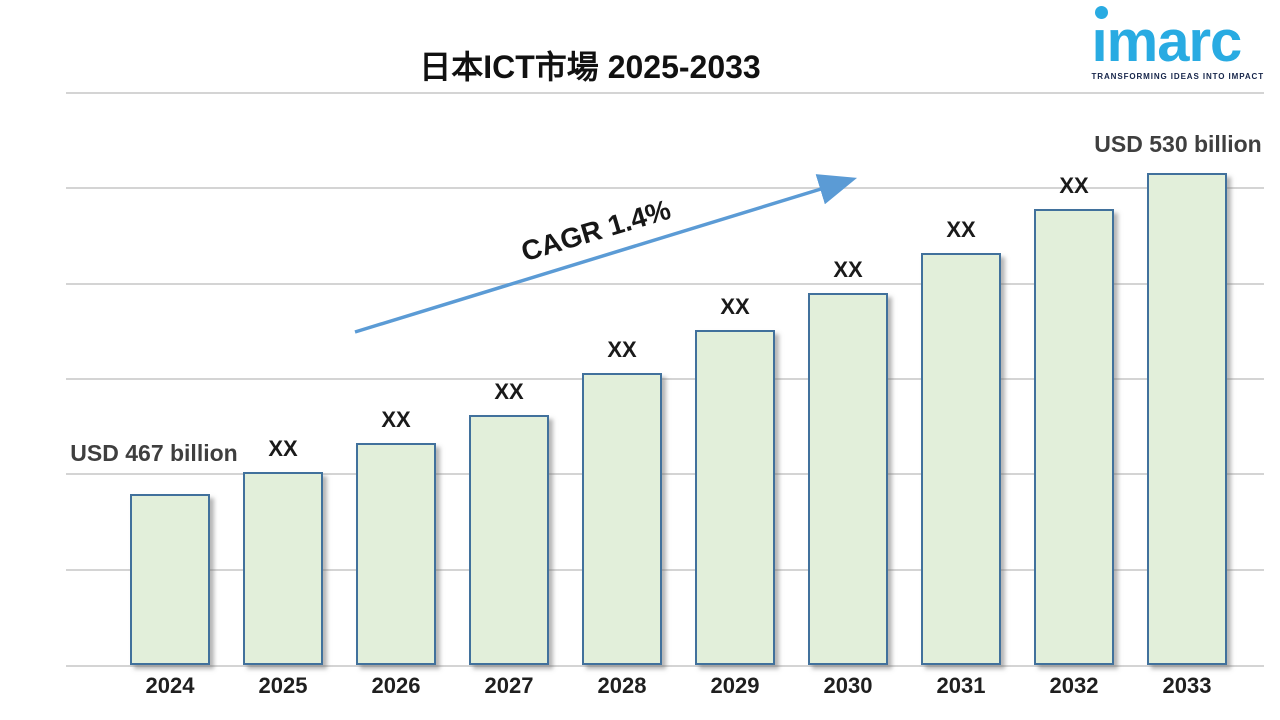 The height and width of the screenshot is (720, 1280). Describe the element at coordinates (848, 479) in the screenshot. I see `bar-2030` at that location.